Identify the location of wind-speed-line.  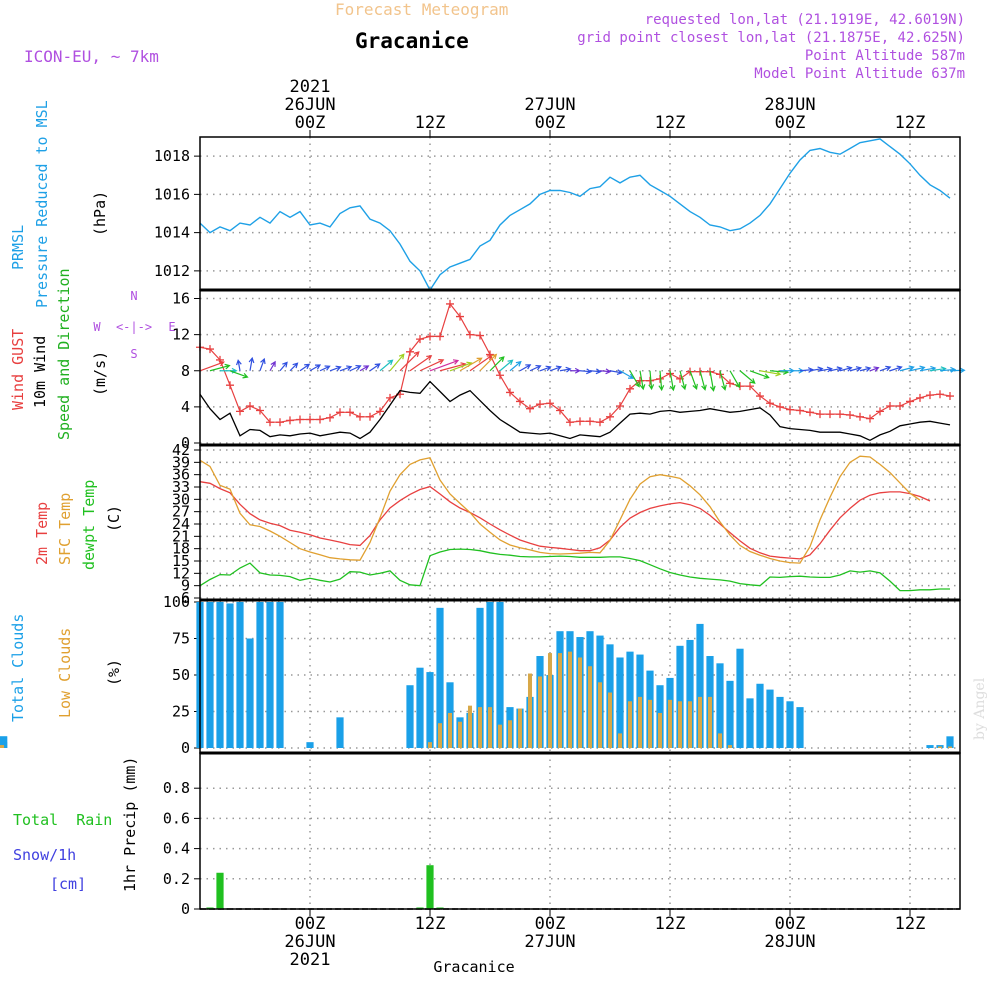
(575, 411).